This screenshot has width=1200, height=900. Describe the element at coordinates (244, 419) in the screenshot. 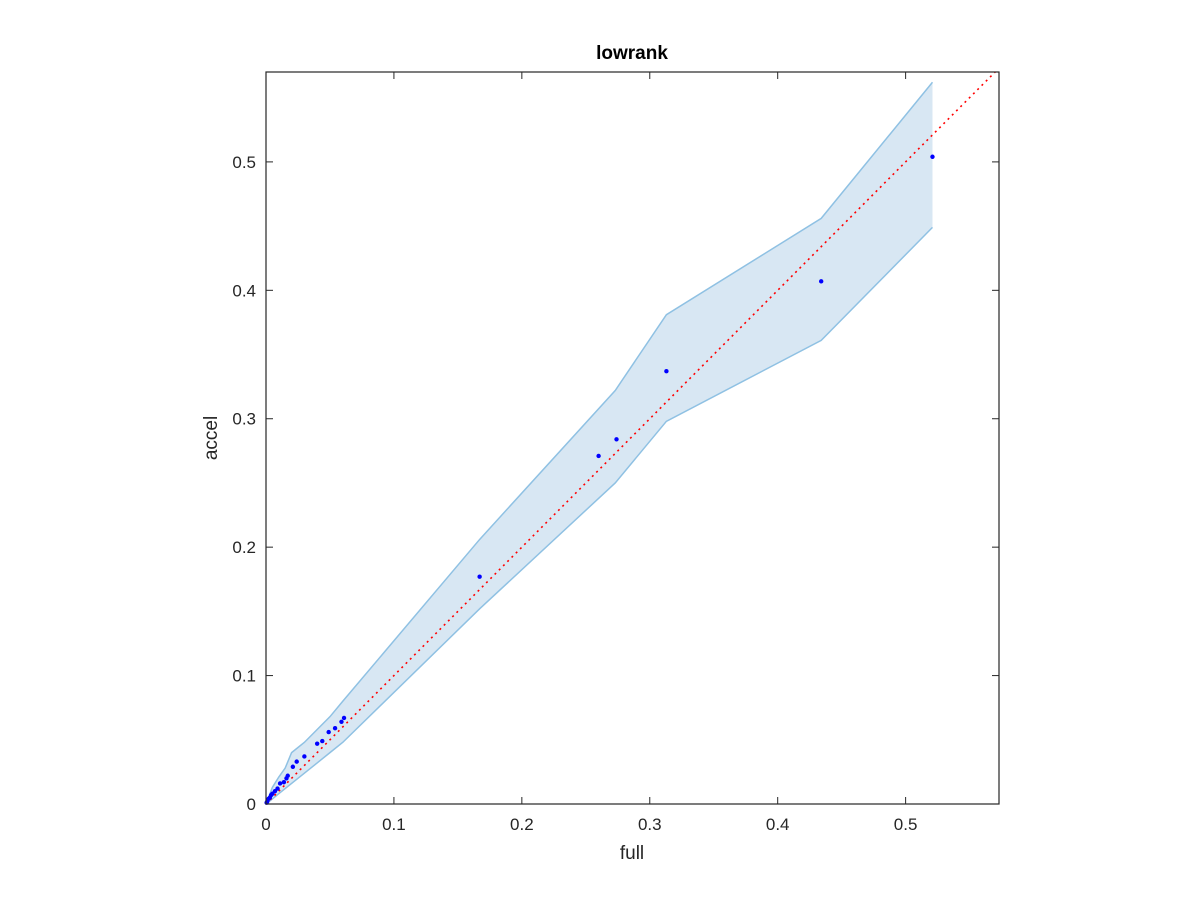

I see `y-tick-label: 0.3` at that location.